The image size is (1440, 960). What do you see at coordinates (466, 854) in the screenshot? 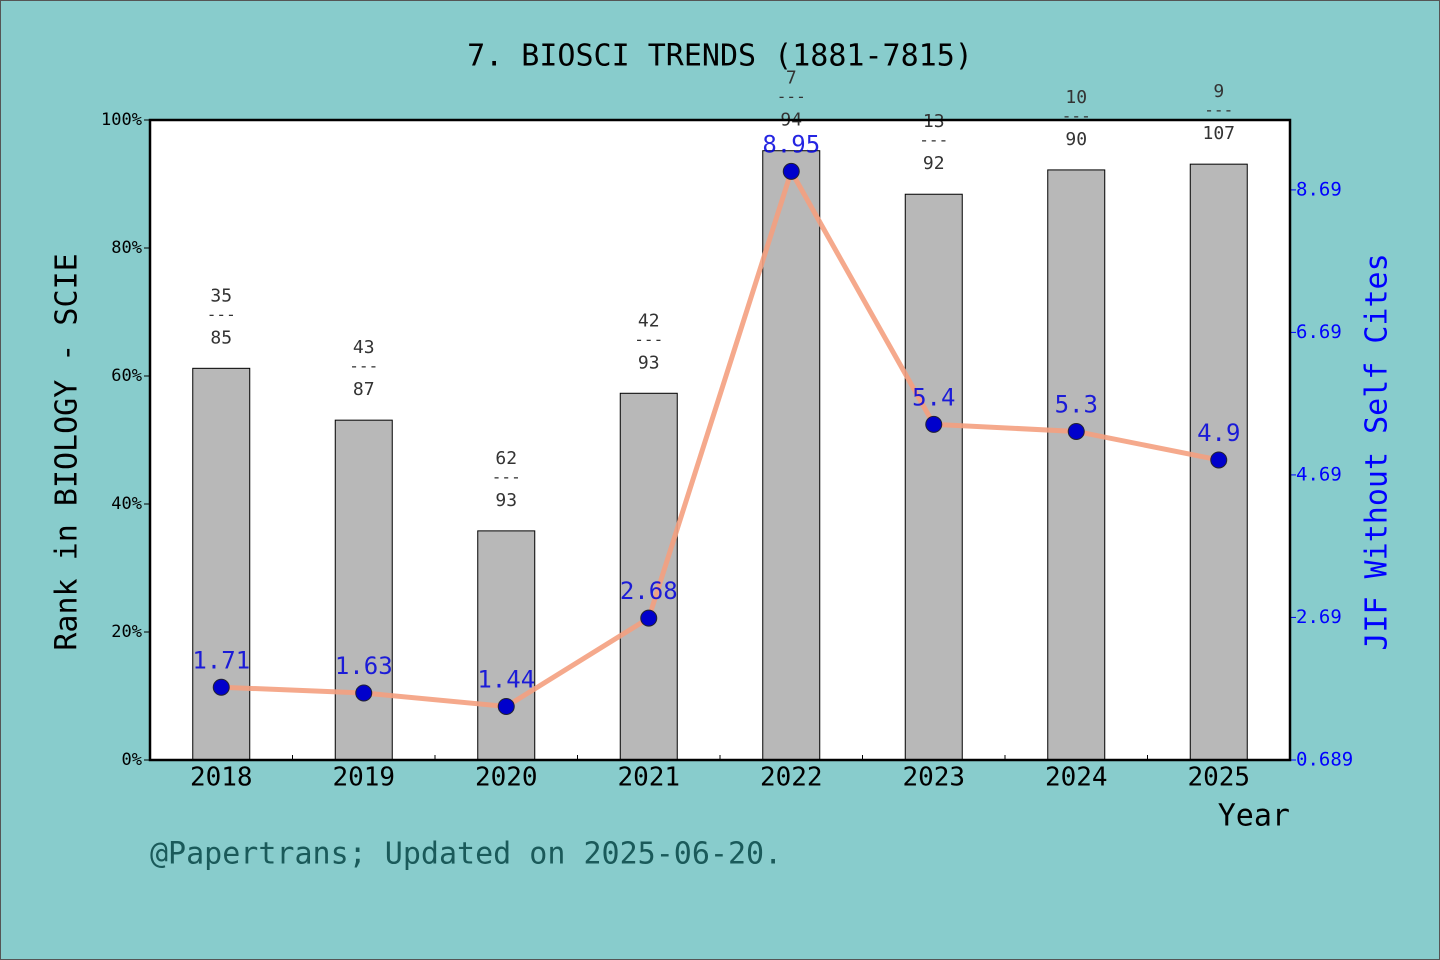
I see `footer: @Papertrans; Updated on 2025-06-20.` at bounding box center [466, 854].